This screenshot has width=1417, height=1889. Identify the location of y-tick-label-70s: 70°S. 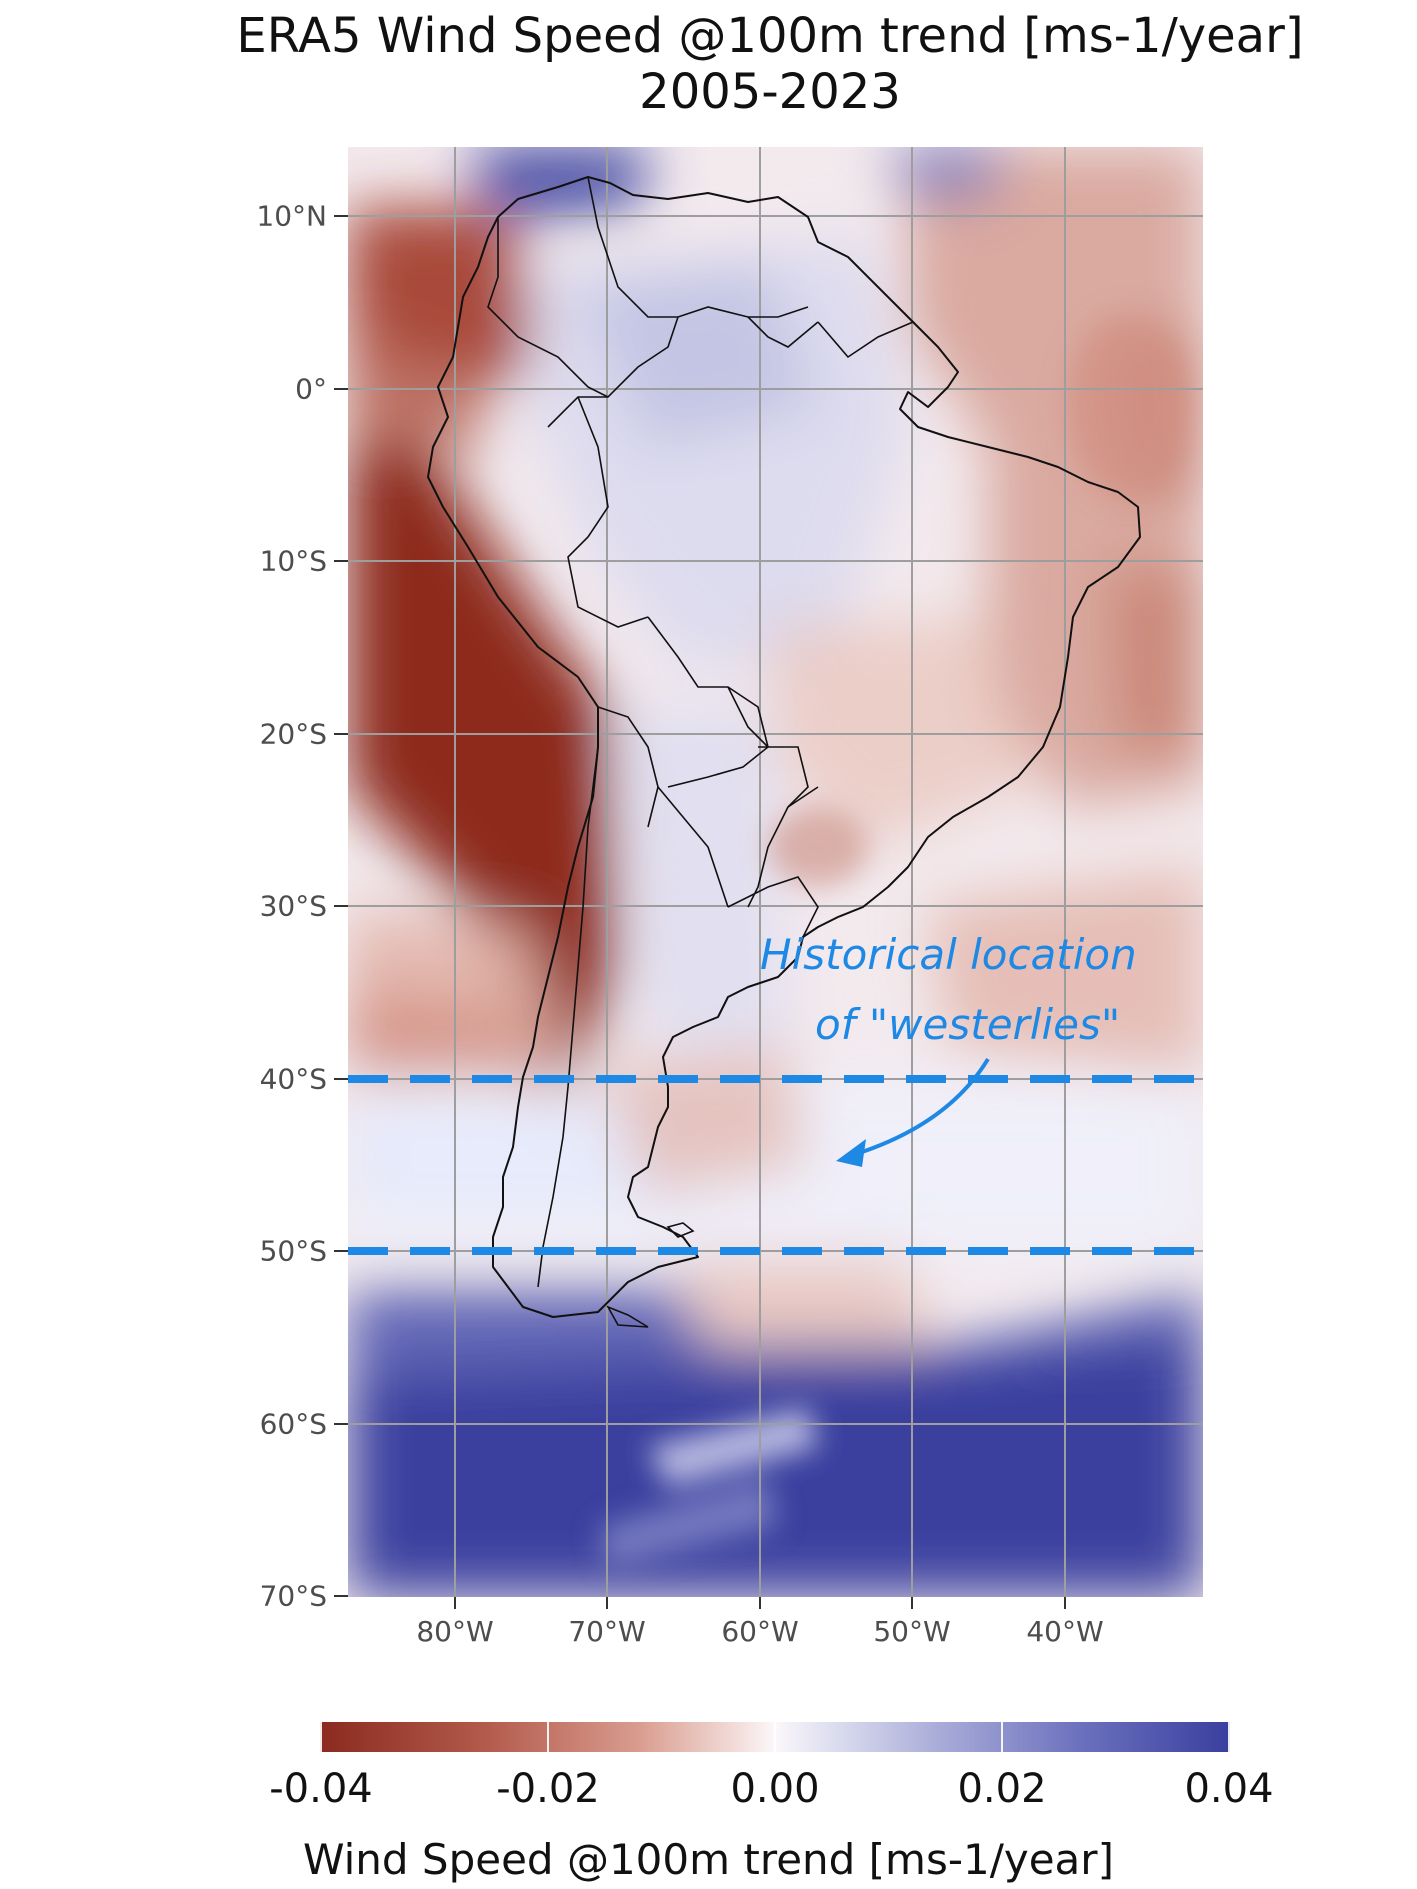
(293, 1596).